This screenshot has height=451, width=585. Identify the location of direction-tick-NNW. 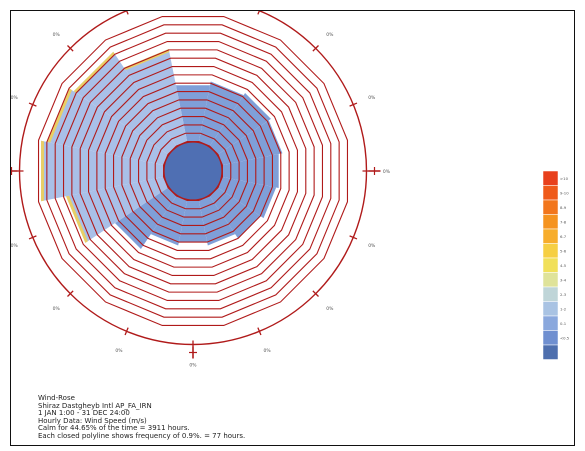
(127, 13).